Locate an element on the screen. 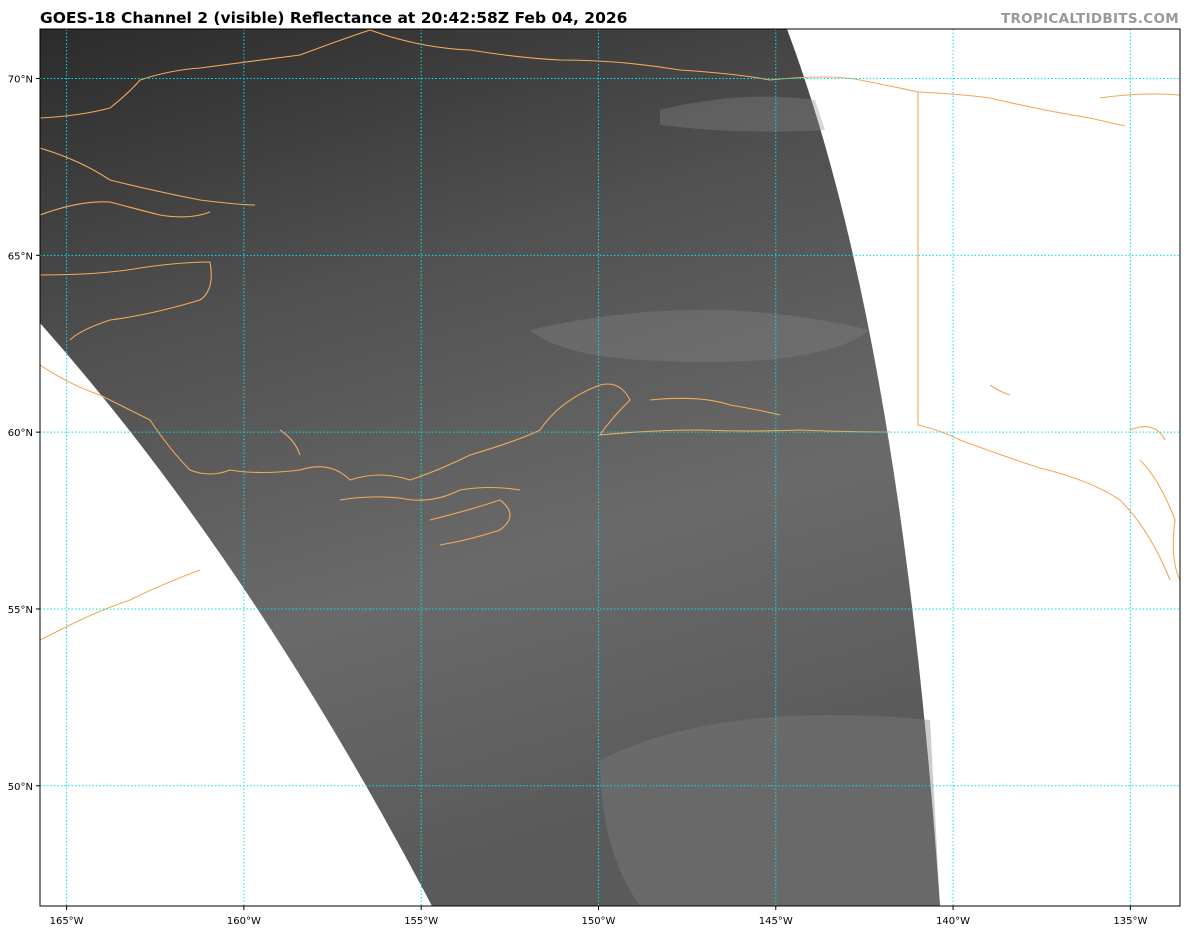 The height and width of the screenshot is (929, 1200). lon-label: 155°W is located at coordinates (421, 921).